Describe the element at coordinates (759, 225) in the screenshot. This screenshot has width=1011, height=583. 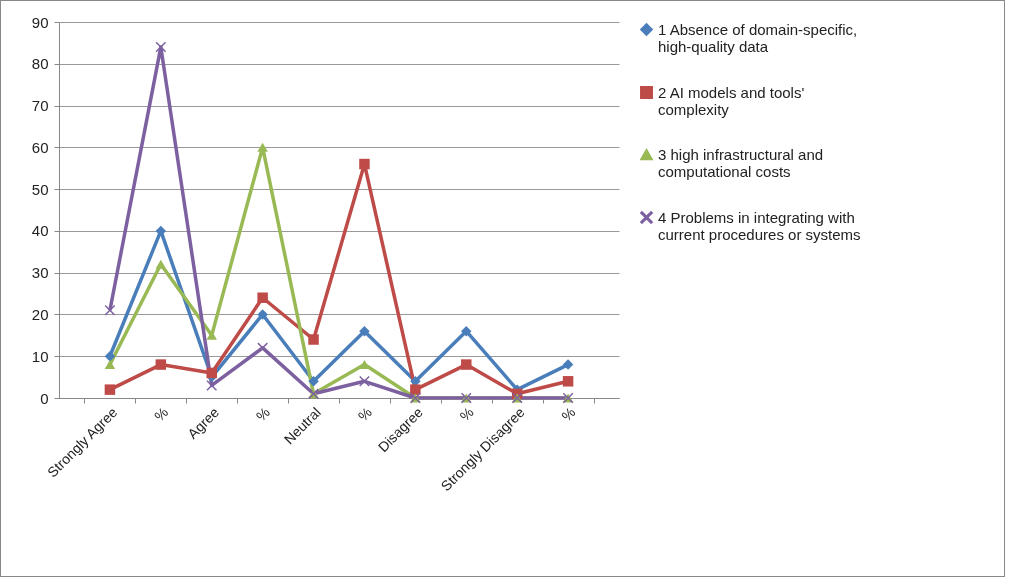
I see `legend-label: 4 Problems in integrating with current procedures or systems` at that location.